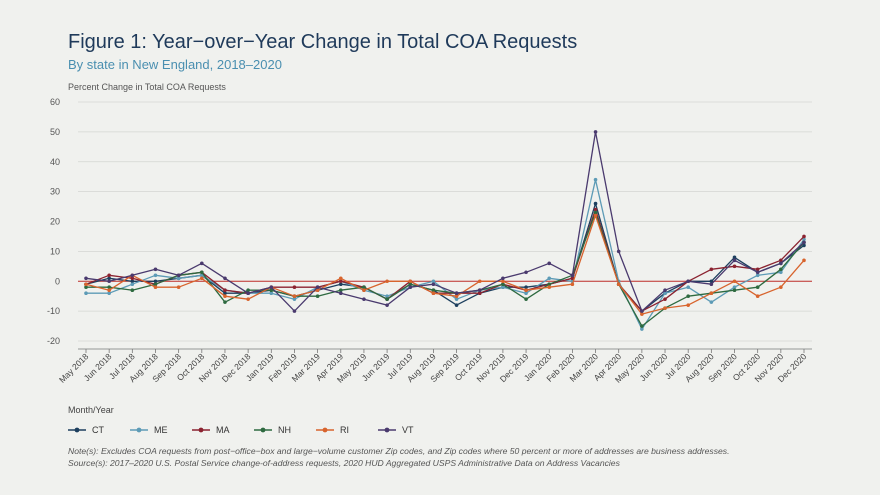  What do you see at coordinates (344, 430) in the screenshot?
I see `legend-label: RI` at bounding box center [344, 430].